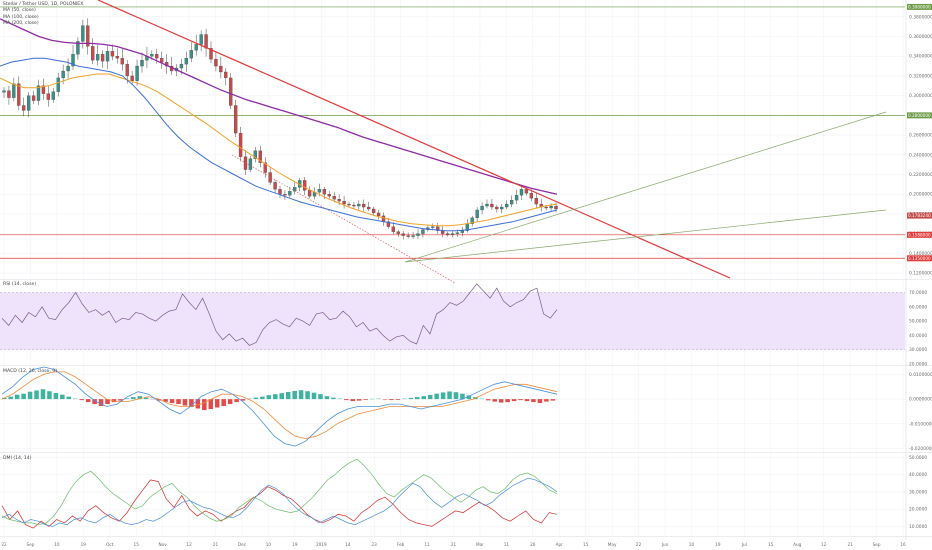  What do you see at coordinates (918, 510) in the screenshot?
I see `dmi-tick-label: 20.0000` at bounding box center [918, 510].